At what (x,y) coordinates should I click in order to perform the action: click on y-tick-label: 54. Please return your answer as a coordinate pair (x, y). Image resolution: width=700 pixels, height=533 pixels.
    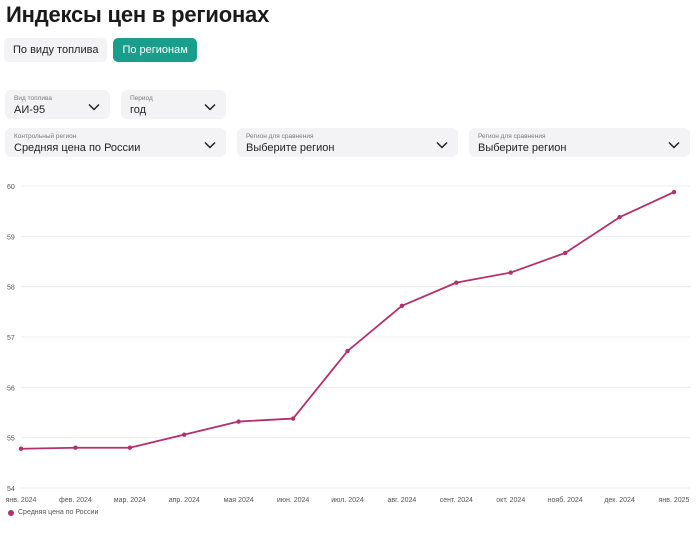
    Looking at the image, I should click on (11, 489).